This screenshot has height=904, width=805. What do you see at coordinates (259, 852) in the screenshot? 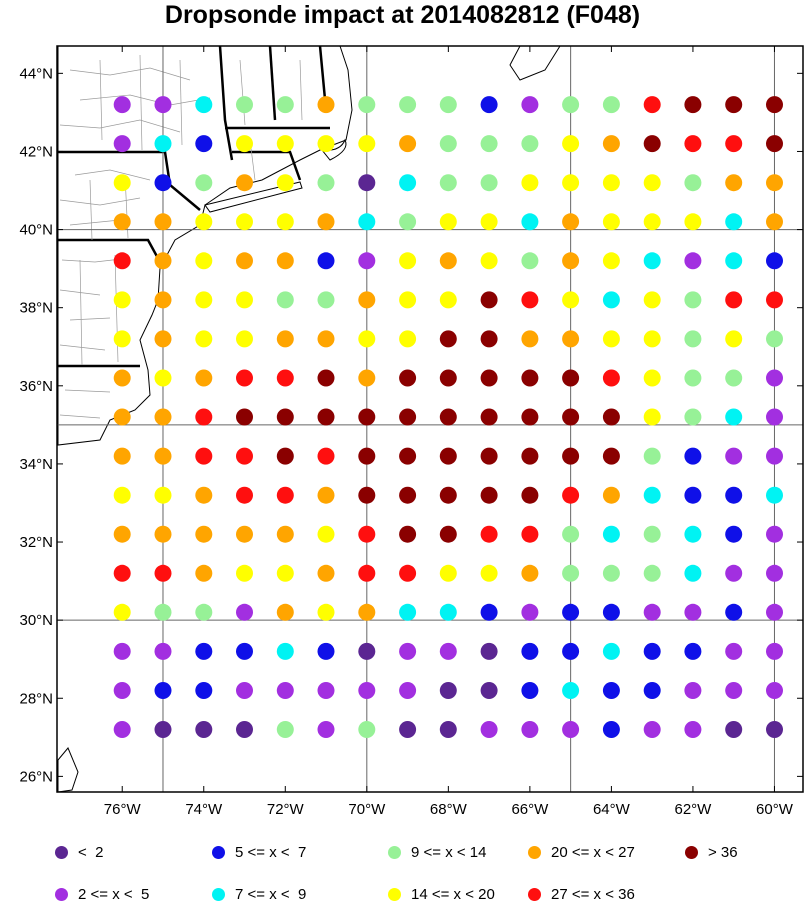
I see `legend-item: 5 <= x < 7` at bounding box center [259, 852].